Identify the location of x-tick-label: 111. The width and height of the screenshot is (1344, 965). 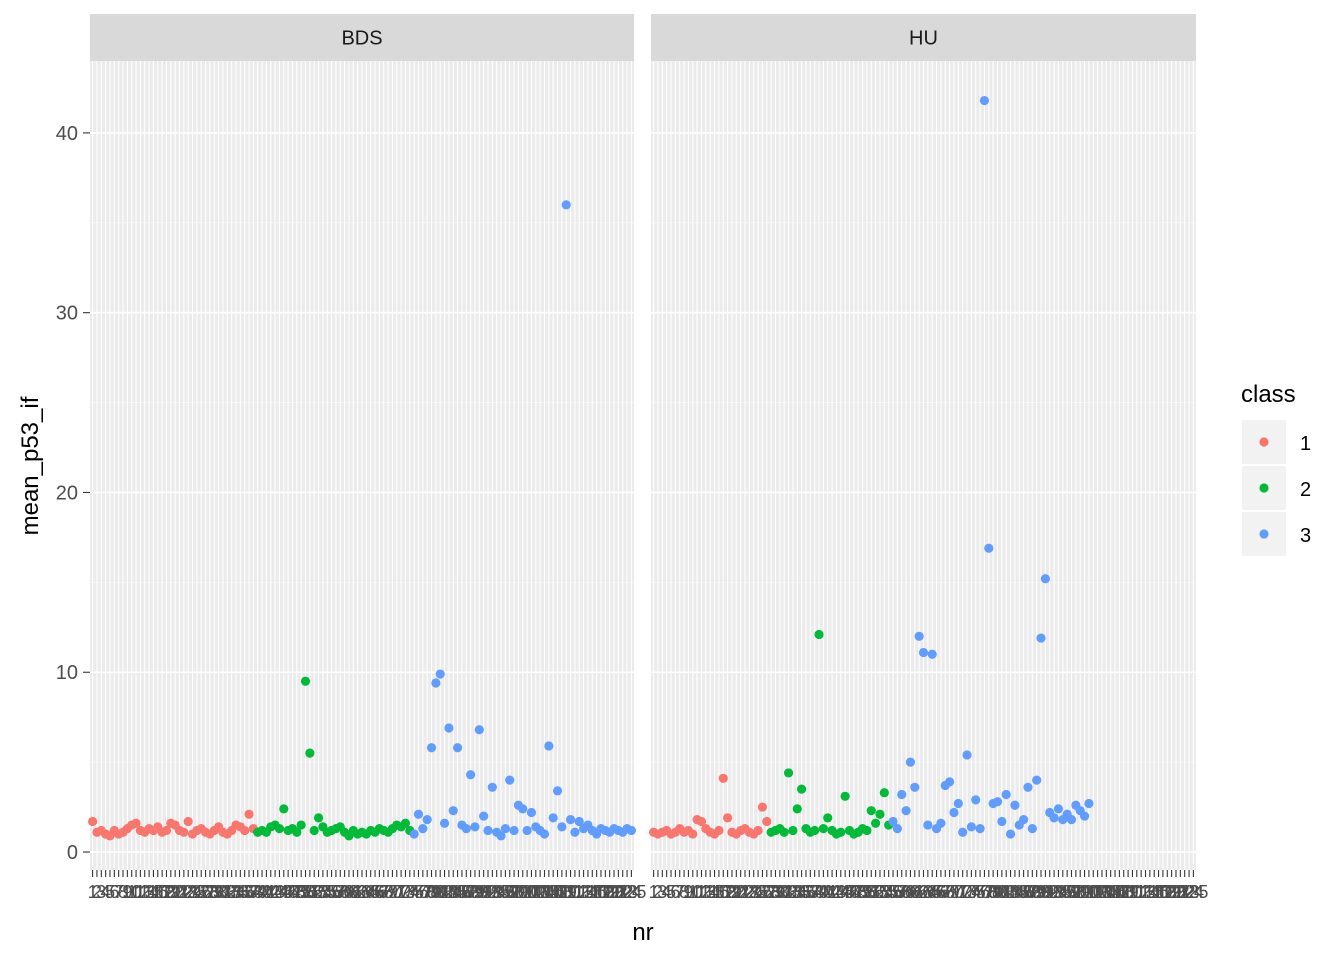
(1132, 892).